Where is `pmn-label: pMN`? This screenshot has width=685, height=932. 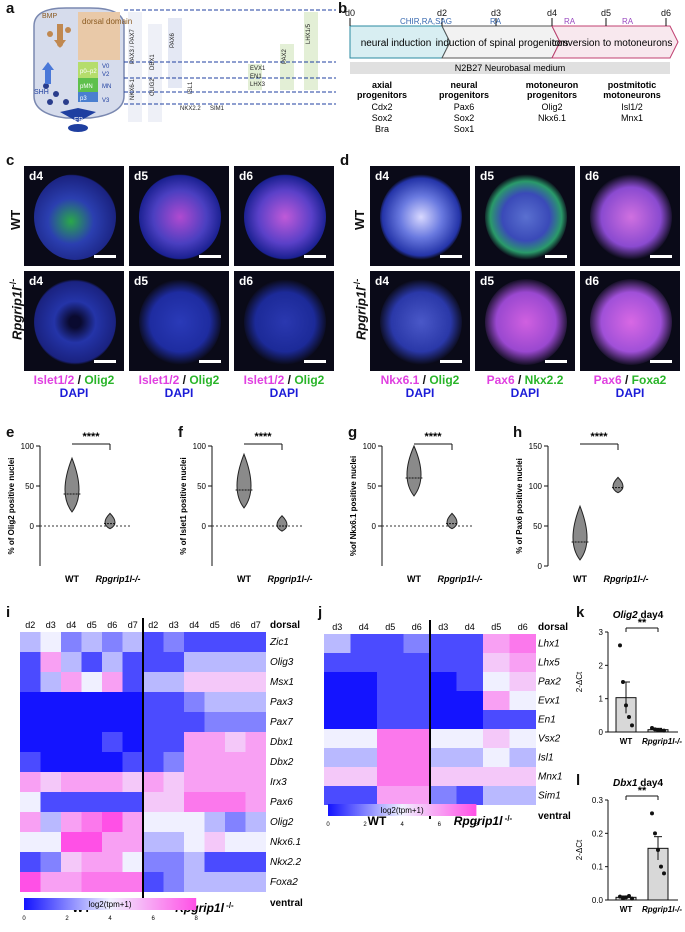
pmn-label: pMN is located at coordinates (86, 87).